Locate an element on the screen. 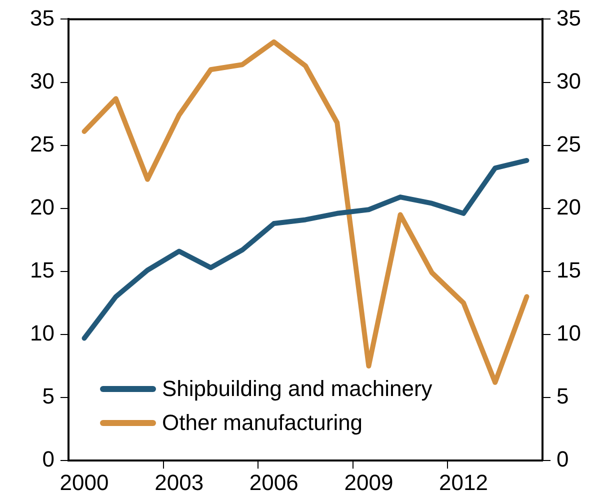 This screenshot has width=597, height=499. y-tick-label: 15 is located at coordinates (42, 269).